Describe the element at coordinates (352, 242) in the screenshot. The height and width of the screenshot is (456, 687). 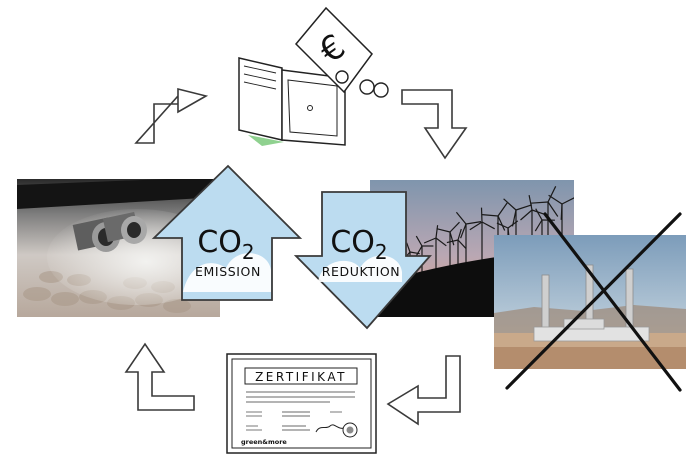
I see `co2-reduction-formula: CO` at that location.